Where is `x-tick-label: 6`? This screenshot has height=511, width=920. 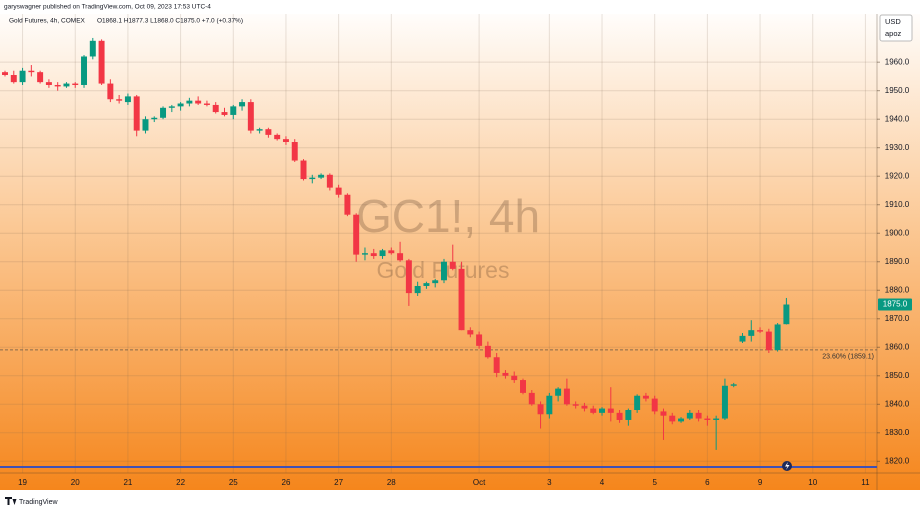
x-tick-label: 6 is located at coordinates (707, 482).